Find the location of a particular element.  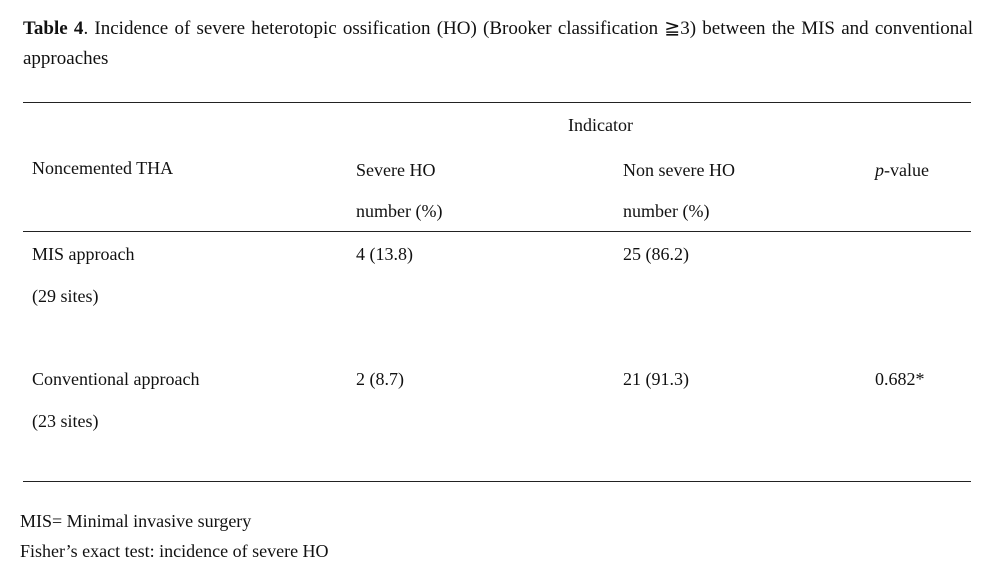

row-mis-approach-name: MIS approach is located at coordinates (83, 254).